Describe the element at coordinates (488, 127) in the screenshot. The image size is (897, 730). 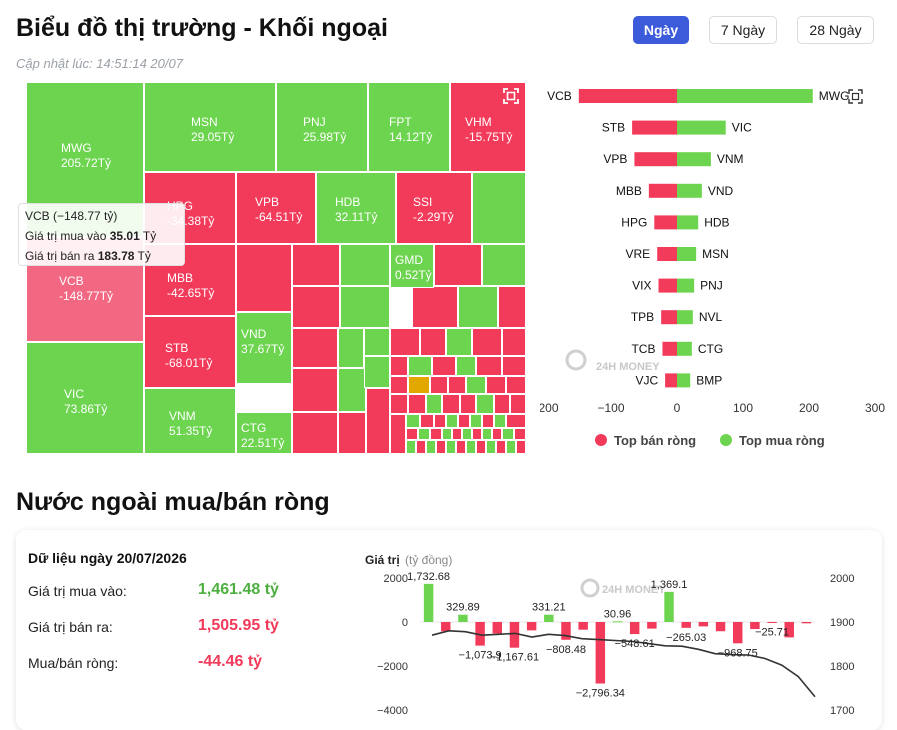
I see `treemap-cell-vhm: VHM -15.75Tỷ` at that location.